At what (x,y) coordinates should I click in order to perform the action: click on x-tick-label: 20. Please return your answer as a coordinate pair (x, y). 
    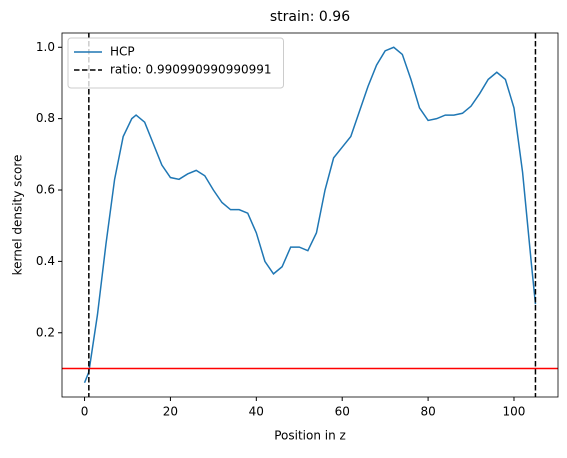
    Looking at the image, I should click on (170, 412).